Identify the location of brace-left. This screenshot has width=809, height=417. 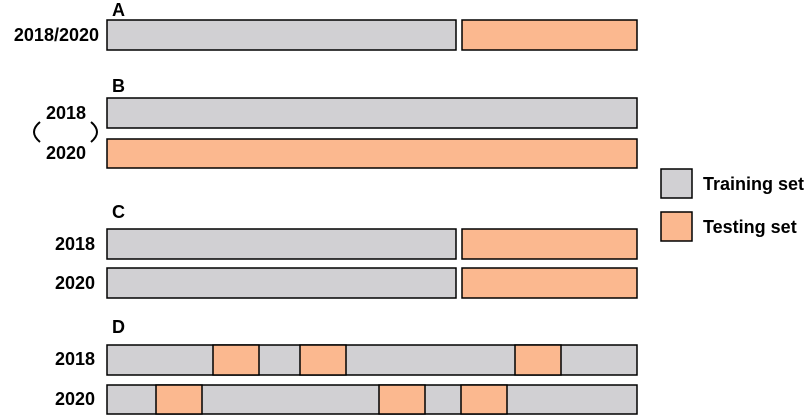
(37, 132).